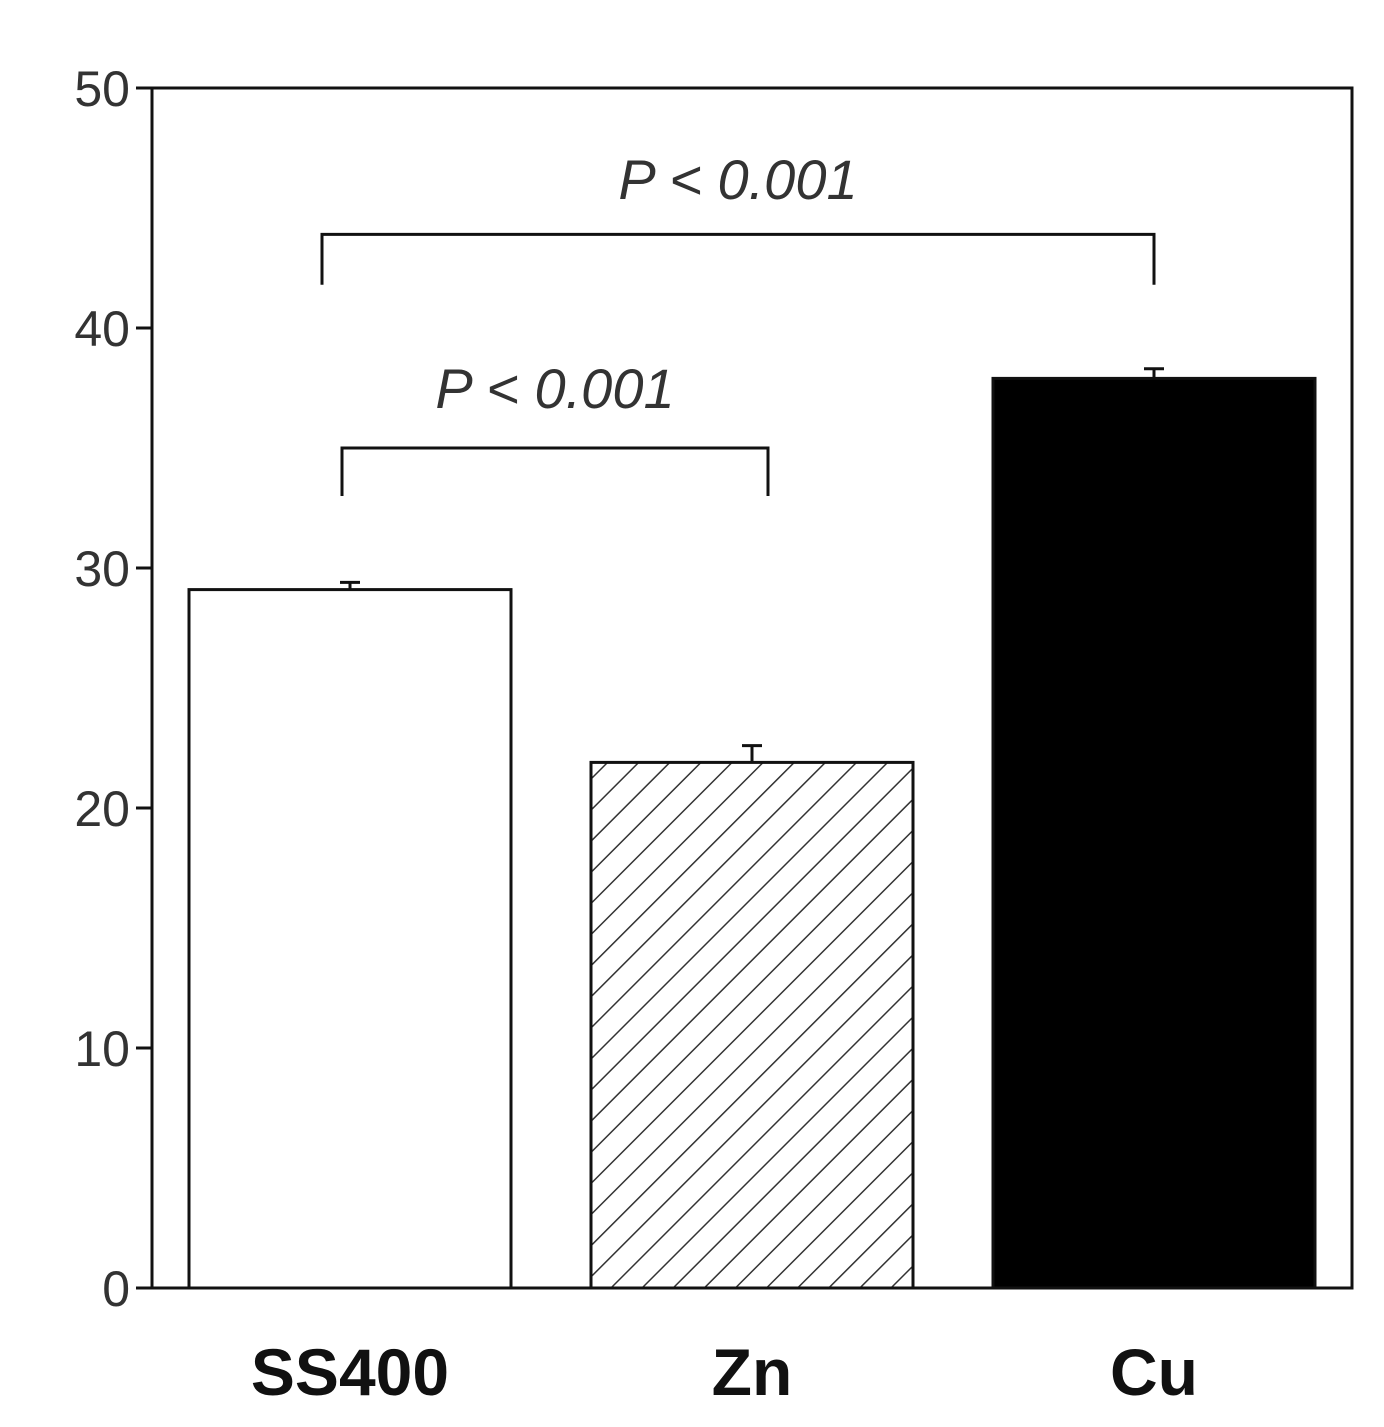  Describe the element at coordinates (102, 89) in the screenshot. I see `y-tick-label: 50` at that location.